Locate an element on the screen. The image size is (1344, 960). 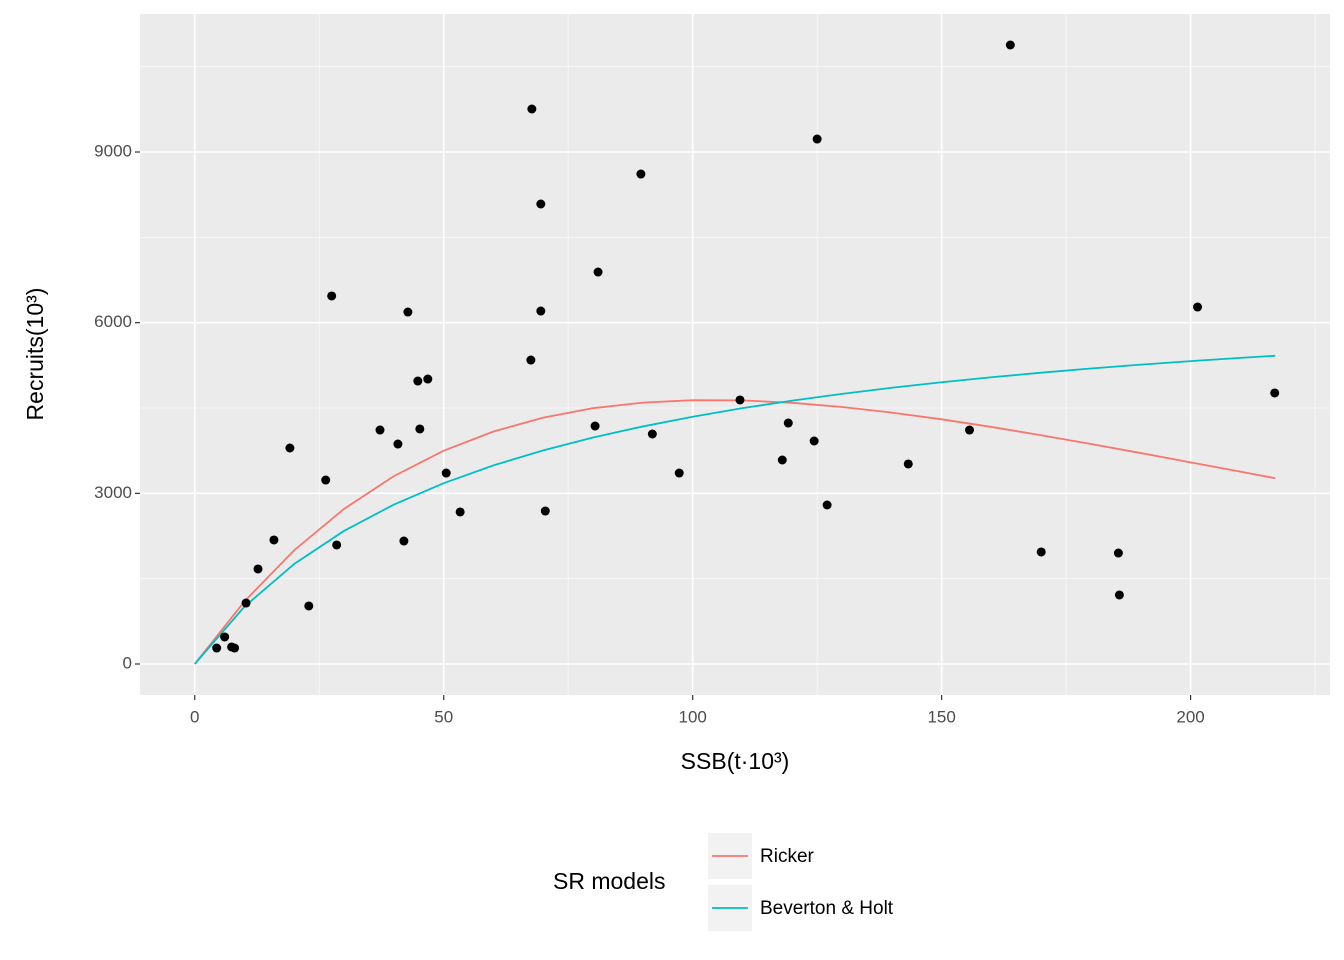
y-axis-title: Recruits(10³) is located at coordinates (35, 354).